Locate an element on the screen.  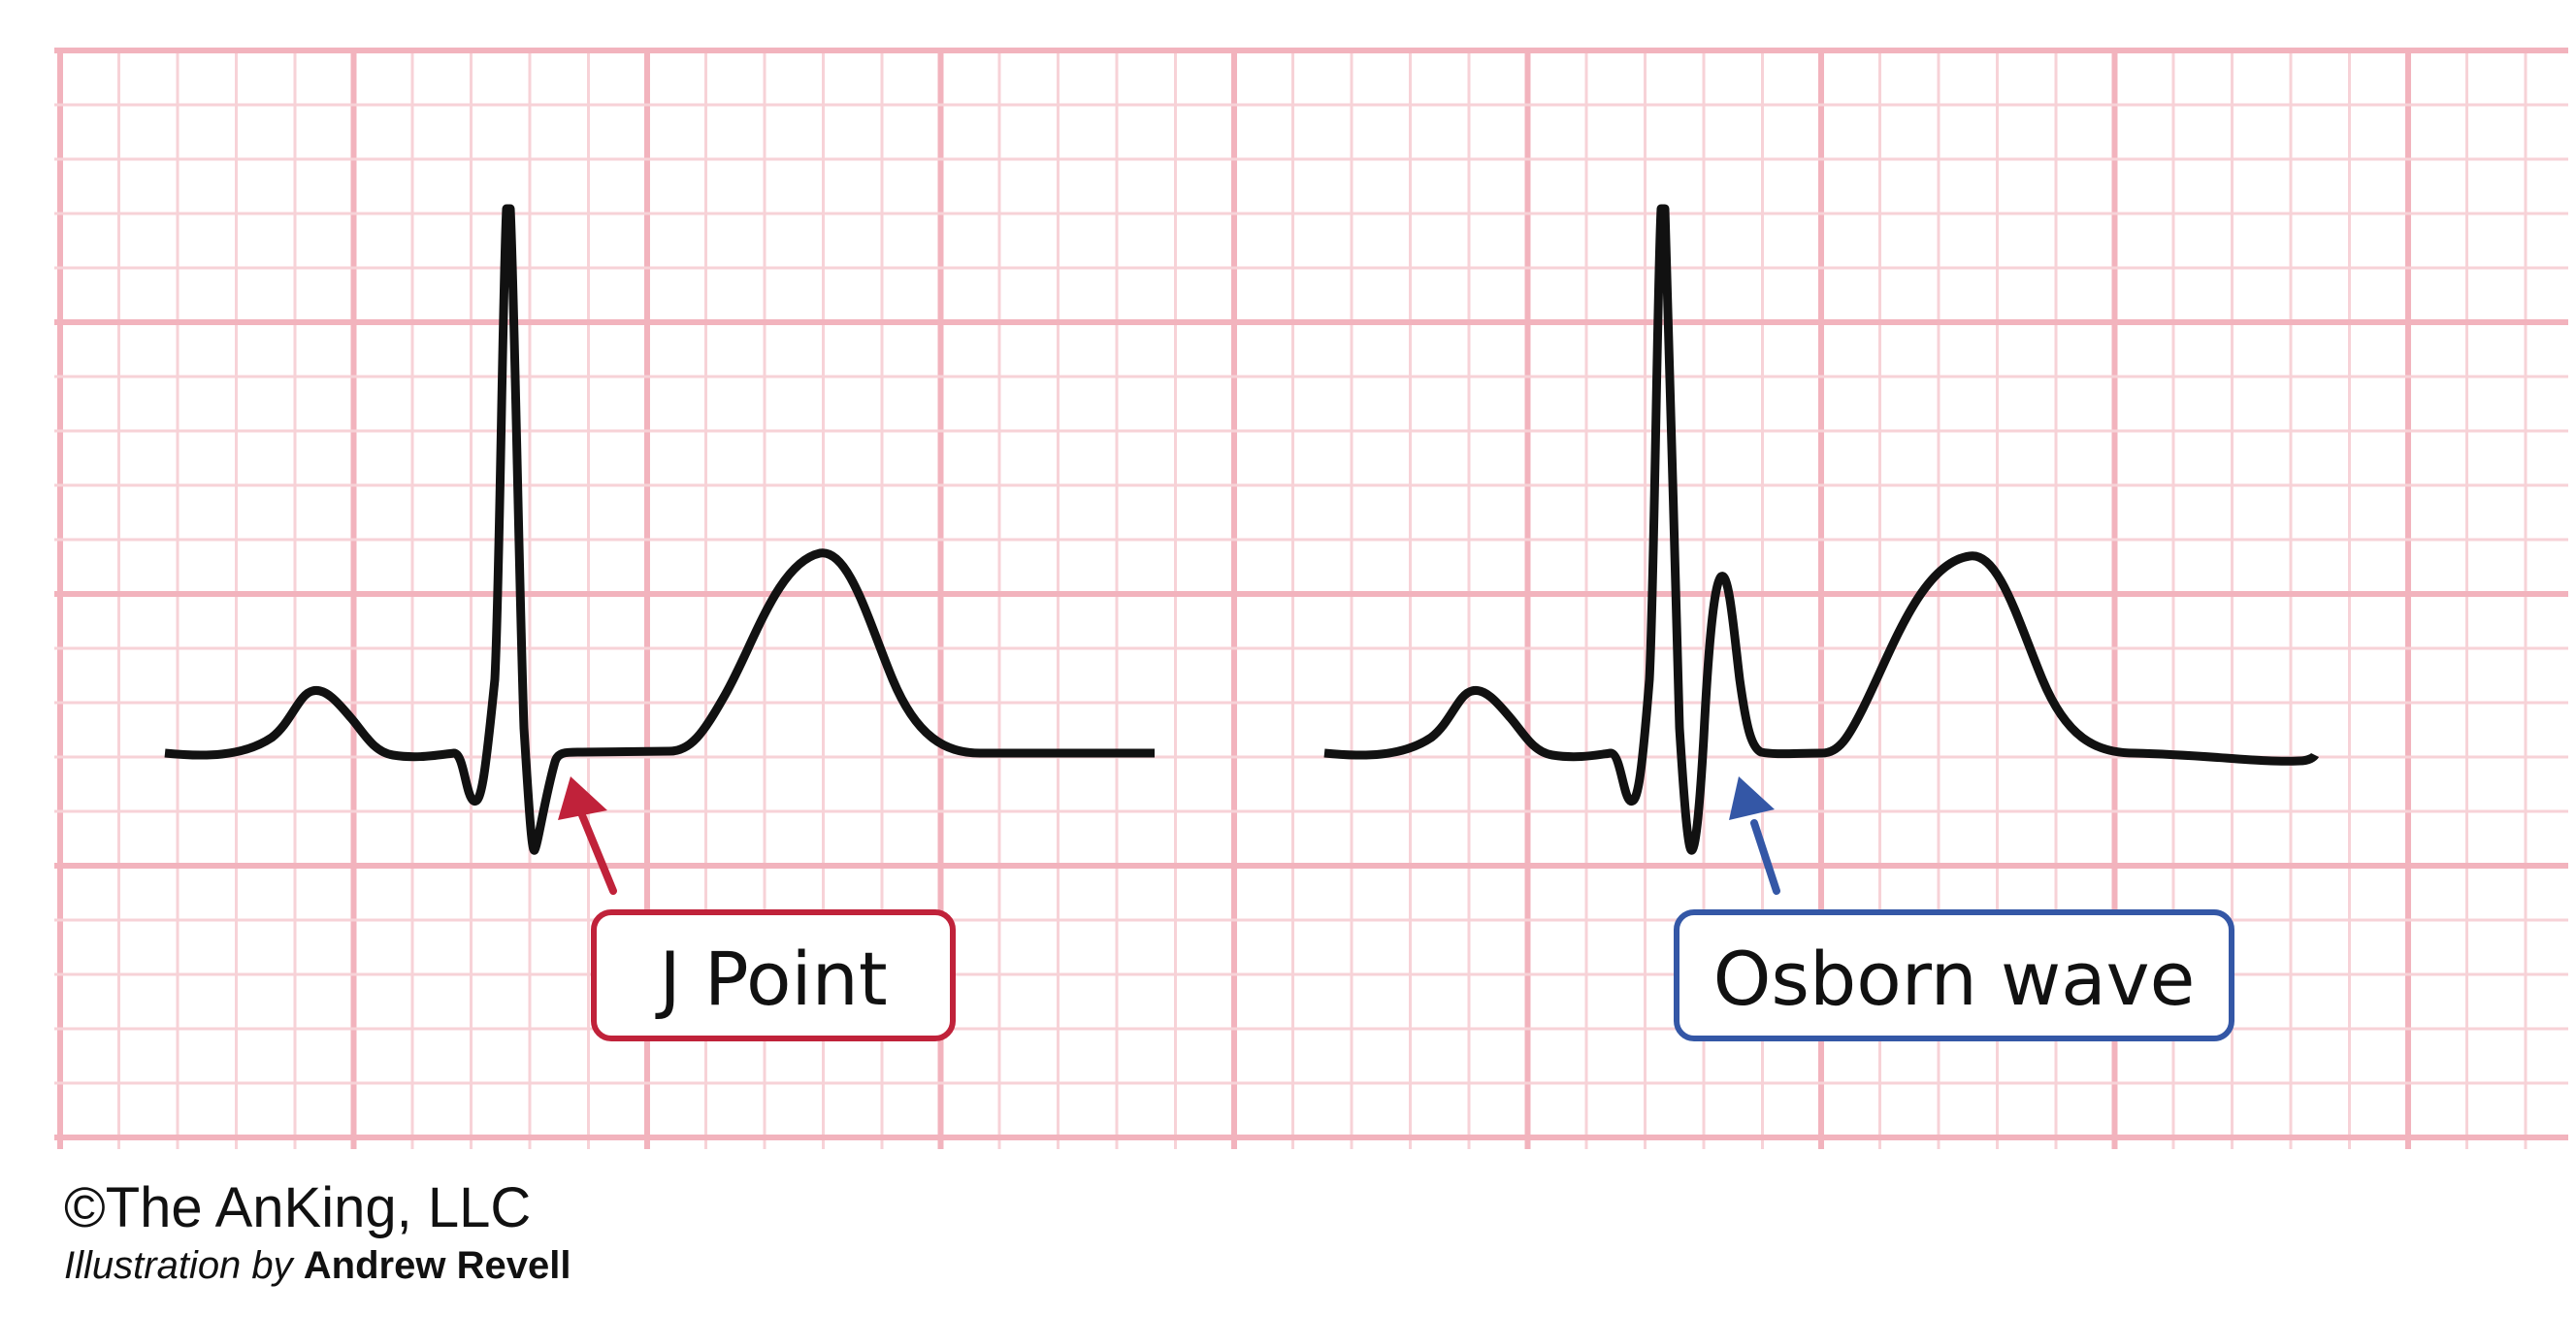
j-point-label-box is located at coordinates (773, 975).